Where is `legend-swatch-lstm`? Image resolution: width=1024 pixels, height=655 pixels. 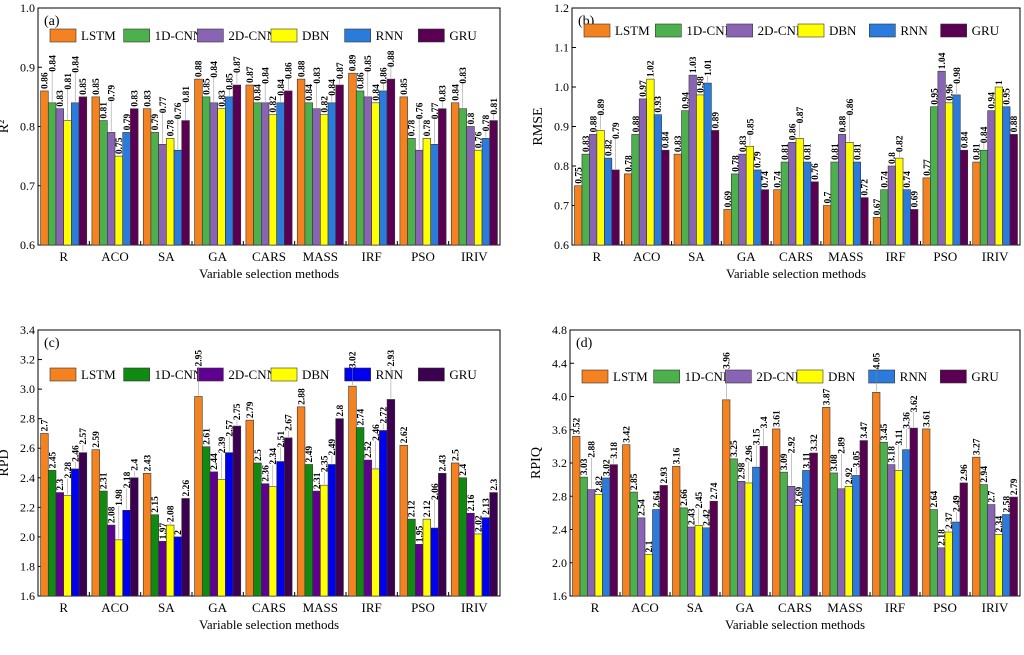
legend-swatch-lstm is located at coordinates (595, 376).